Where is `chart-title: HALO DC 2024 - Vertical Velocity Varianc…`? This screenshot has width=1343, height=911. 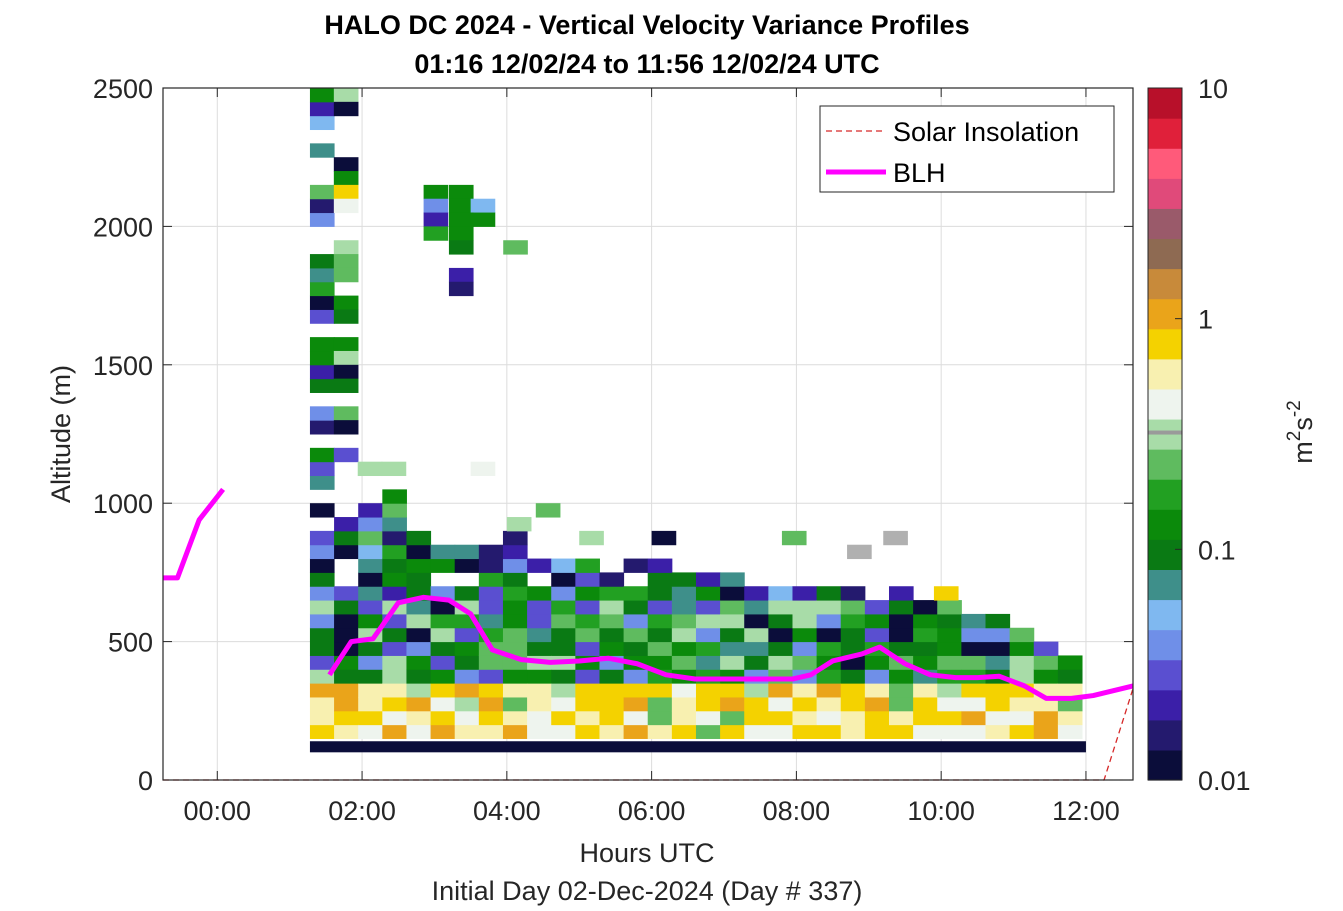
chart-title: HALO DC 2024 - Vertical Velocity Varianc… is located at coordinates (646, 25).